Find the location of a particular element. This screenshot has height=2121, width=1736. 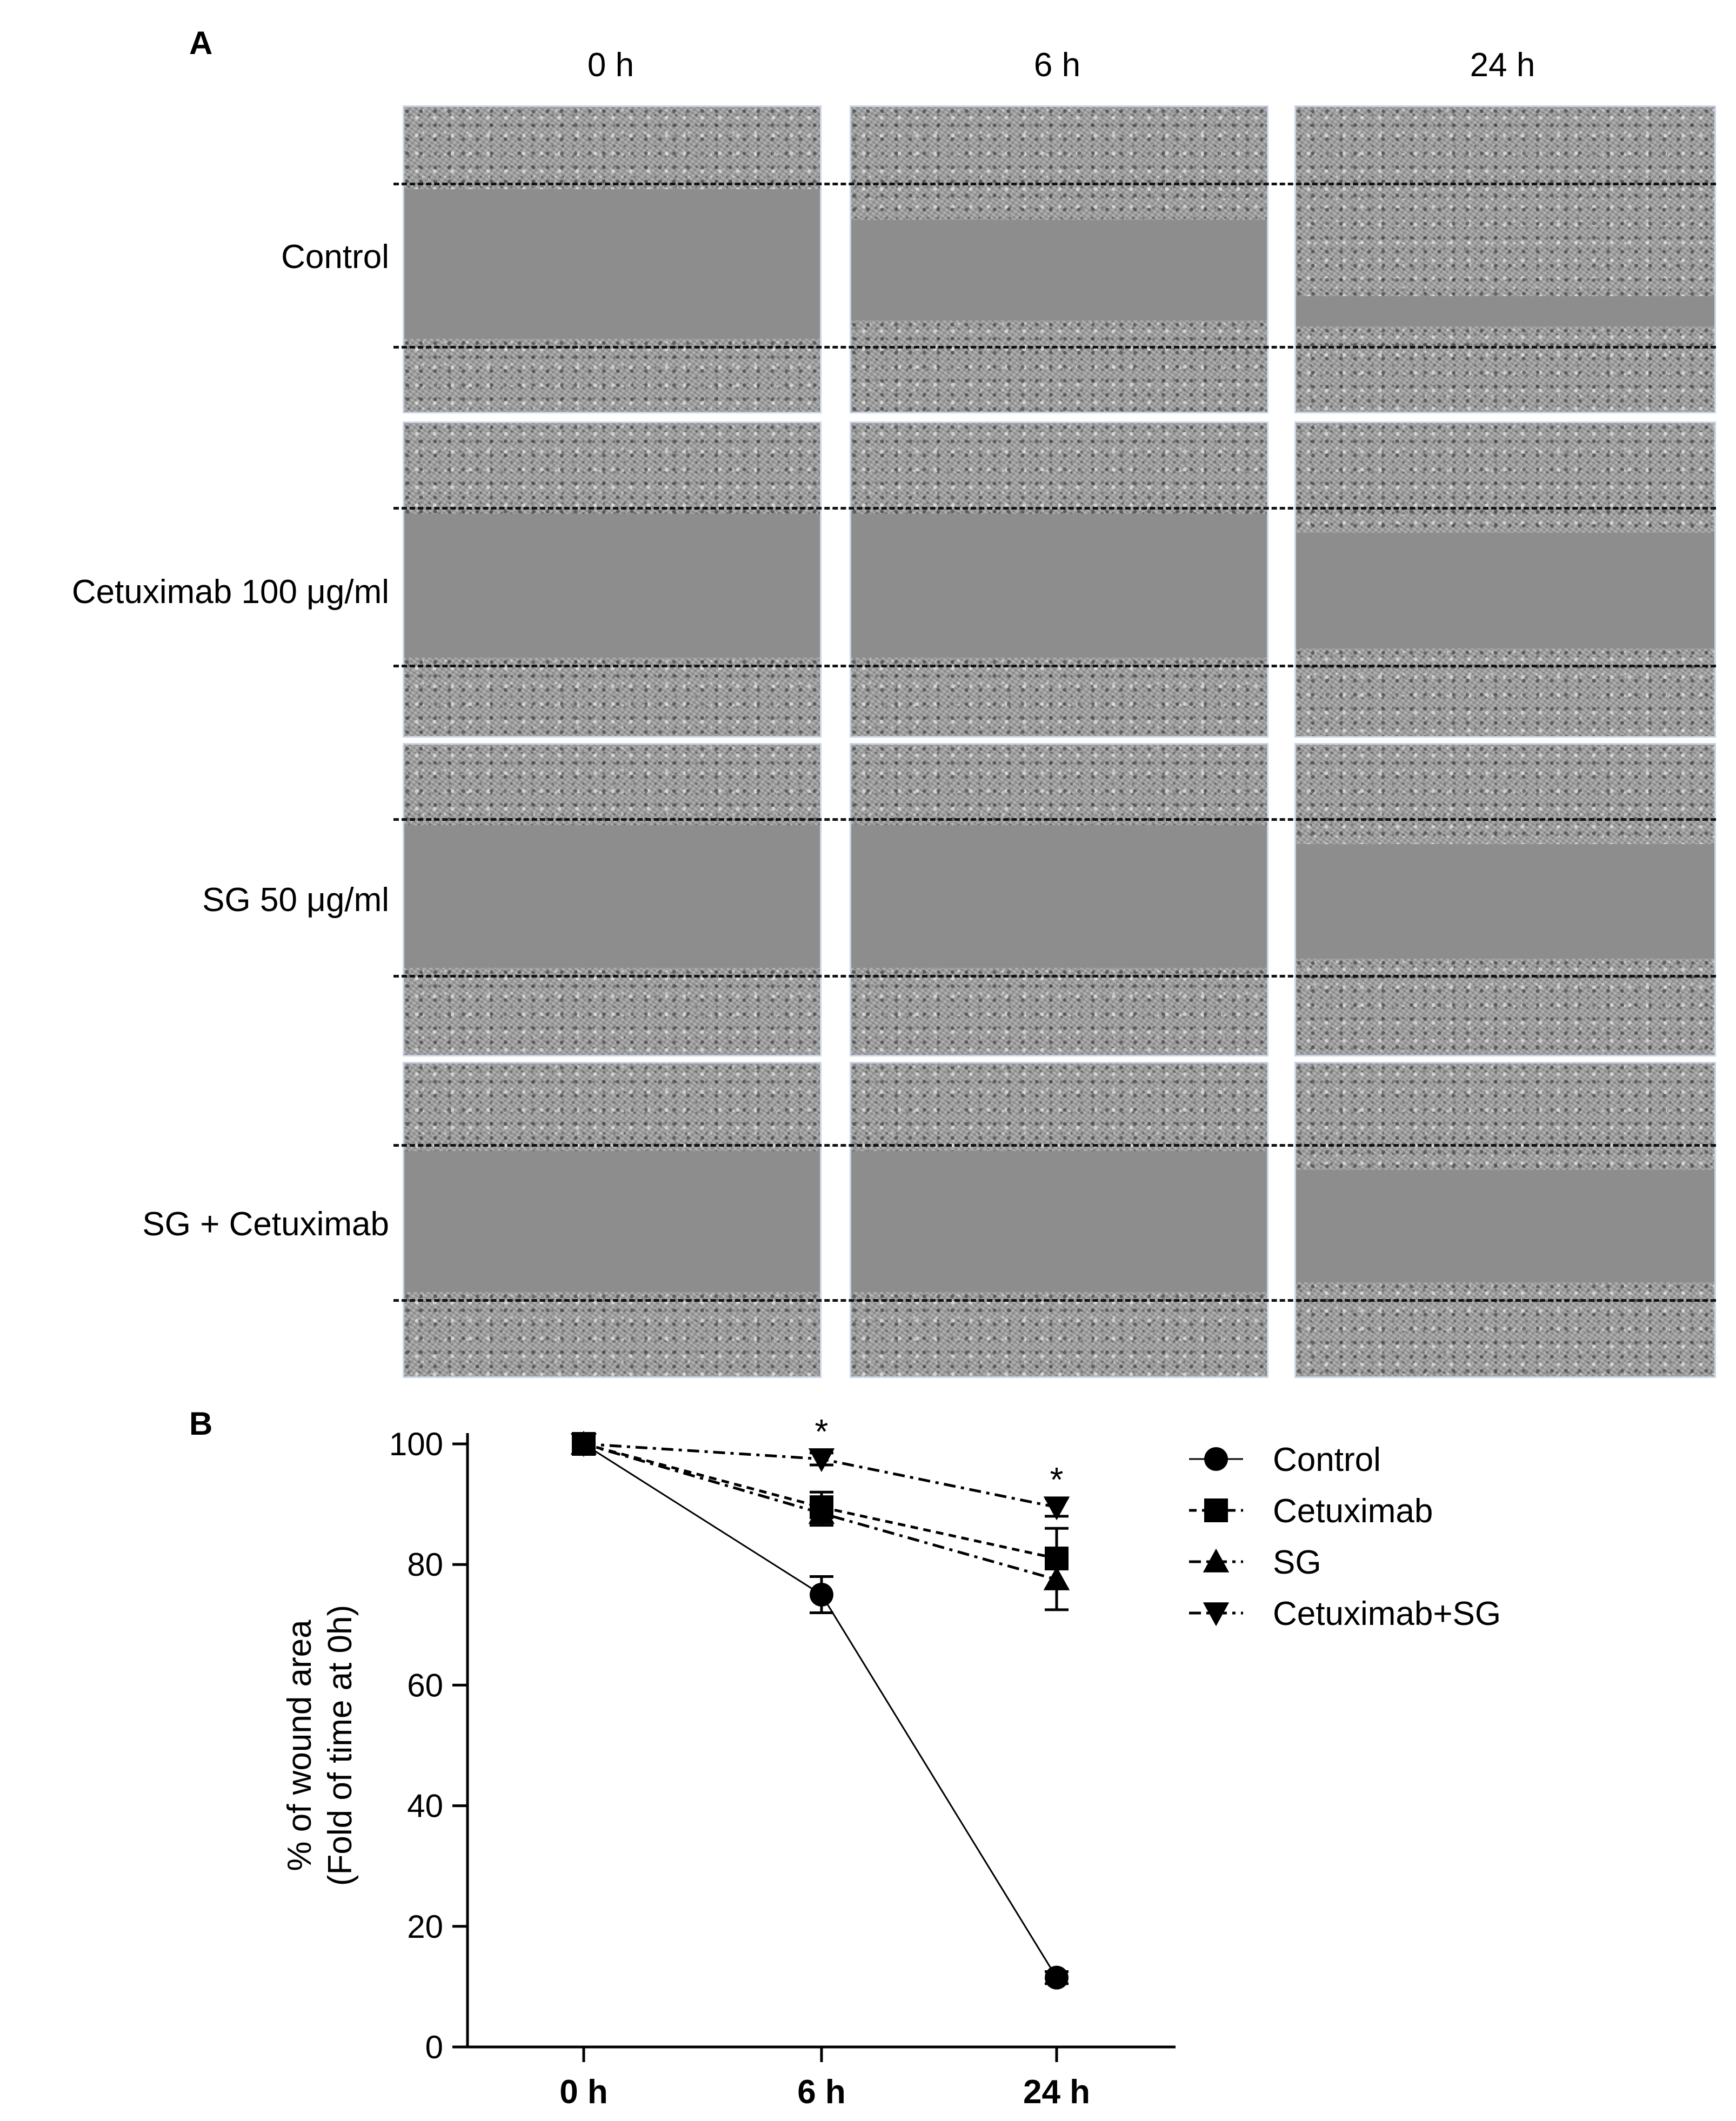

column-label-0h: 0 h is located at coordinates (611, 65).